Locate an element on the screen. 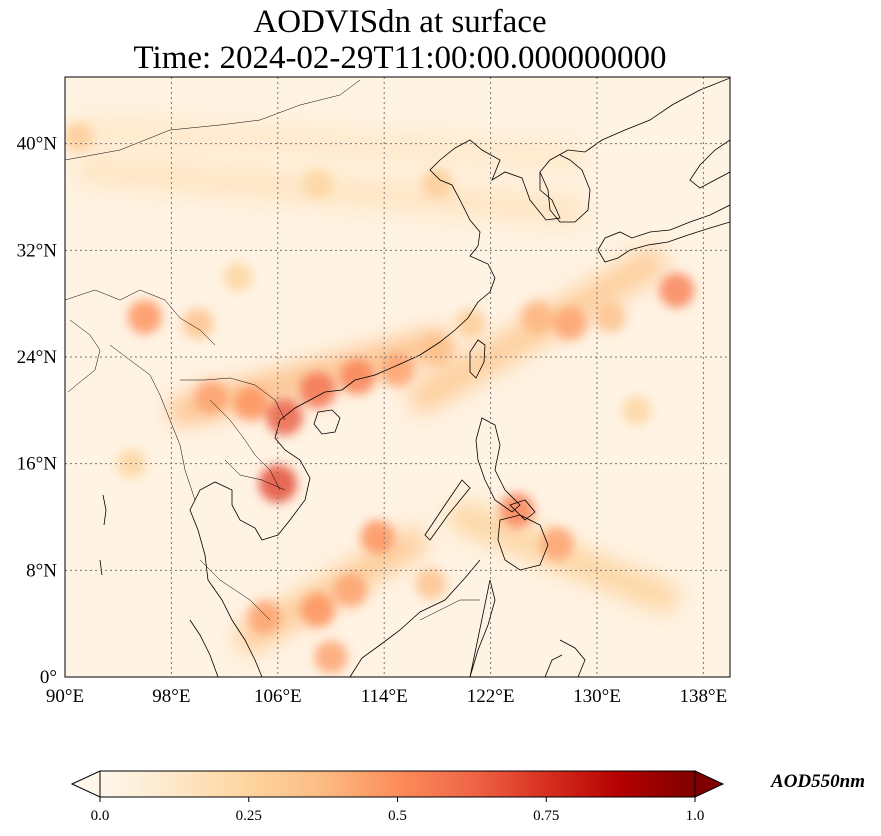 The width and height of the screenshot is (881, 836). taiwan-coastline is located at coordinates (477, 359).